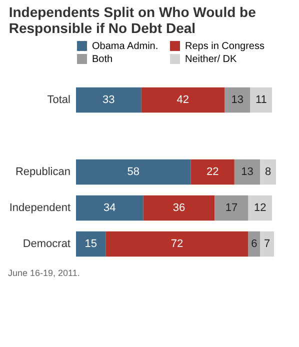  I want to click on data-label: 22, so click(212, 172).